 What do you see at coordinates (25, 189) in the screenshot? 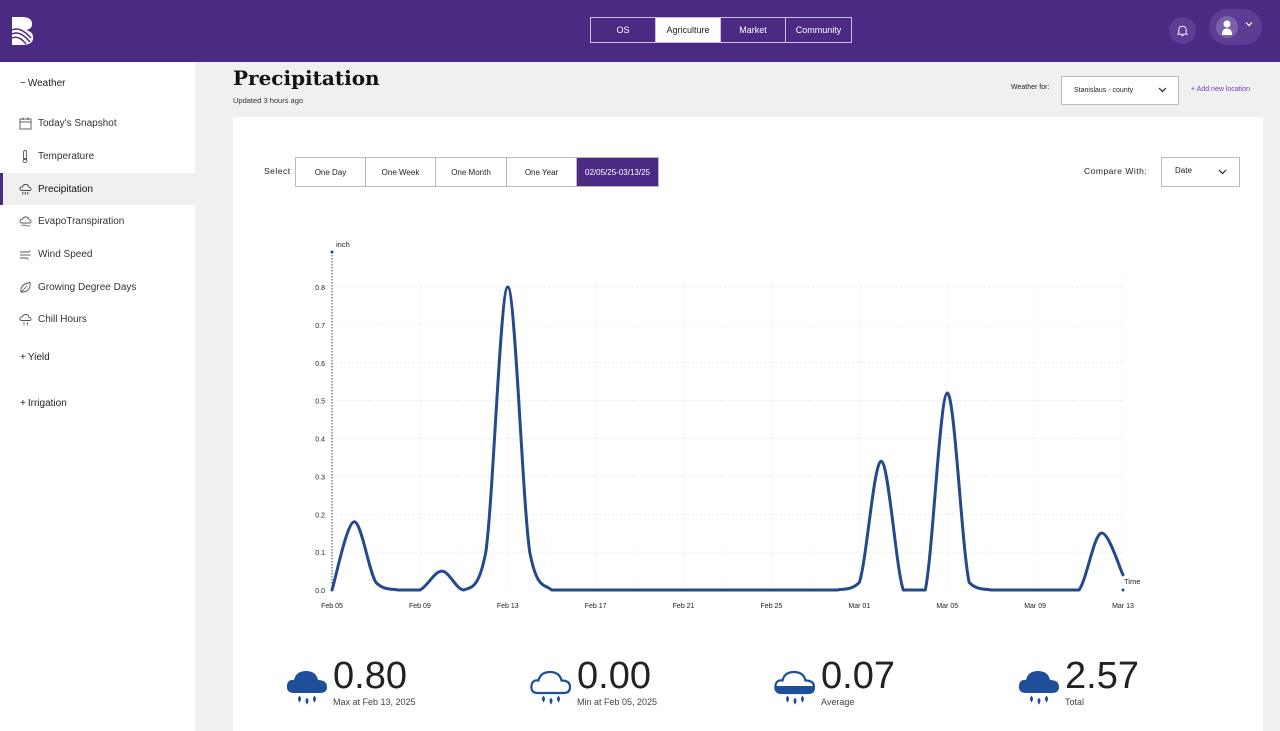
I see `rain-cloud-icon` at bounding box center [25, 189].